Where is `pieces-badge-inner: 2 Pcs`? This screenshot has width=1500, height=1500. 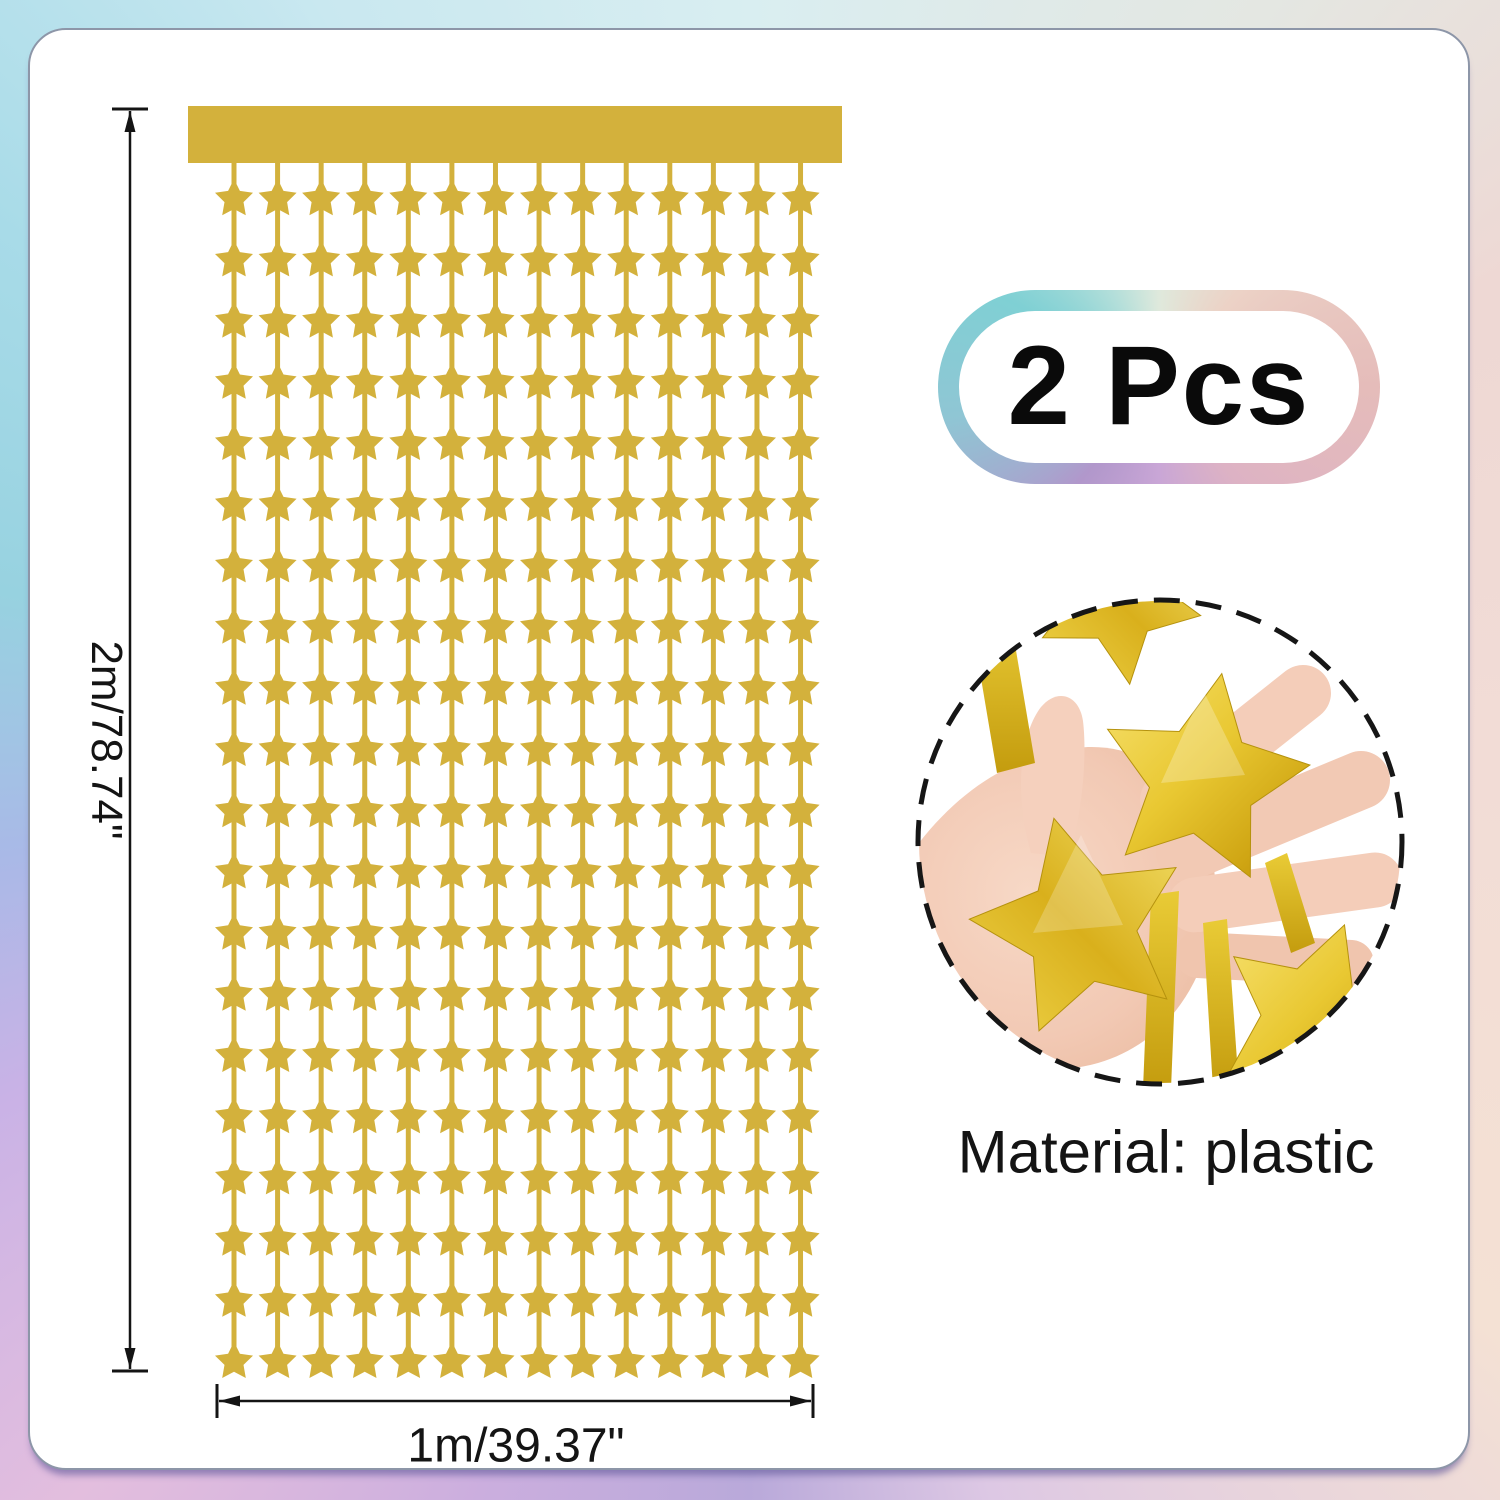 pieces-badge-inner: 2 Pcs is located at coordinates (1159, 387).